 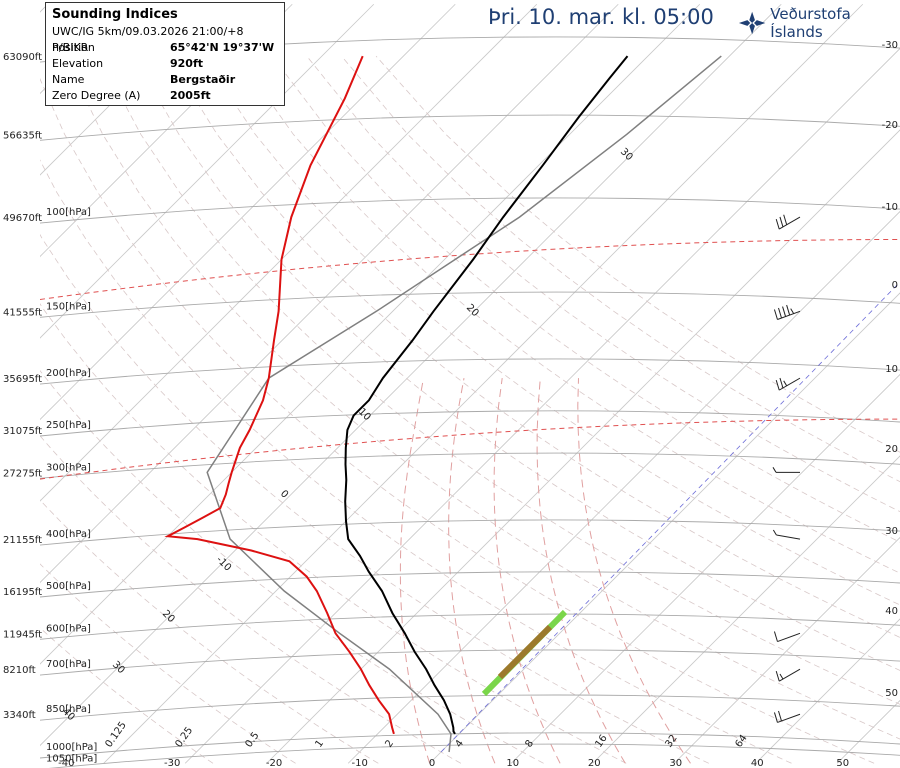 What do you see at coordinates (73, 47) in the screenshot?
I see `info-label: Position` at bounding box center [73, 47].